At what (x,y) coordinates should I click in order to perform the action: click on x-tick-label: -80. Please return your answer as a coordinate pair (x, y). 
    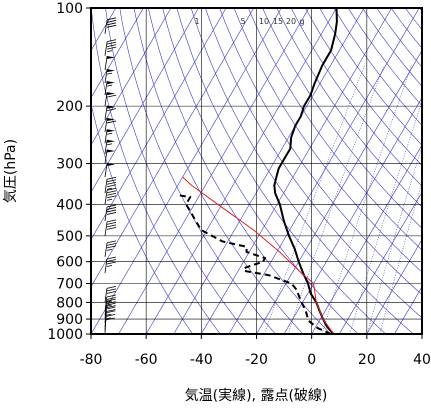
    Looking at the image, I should click on (91, 360).